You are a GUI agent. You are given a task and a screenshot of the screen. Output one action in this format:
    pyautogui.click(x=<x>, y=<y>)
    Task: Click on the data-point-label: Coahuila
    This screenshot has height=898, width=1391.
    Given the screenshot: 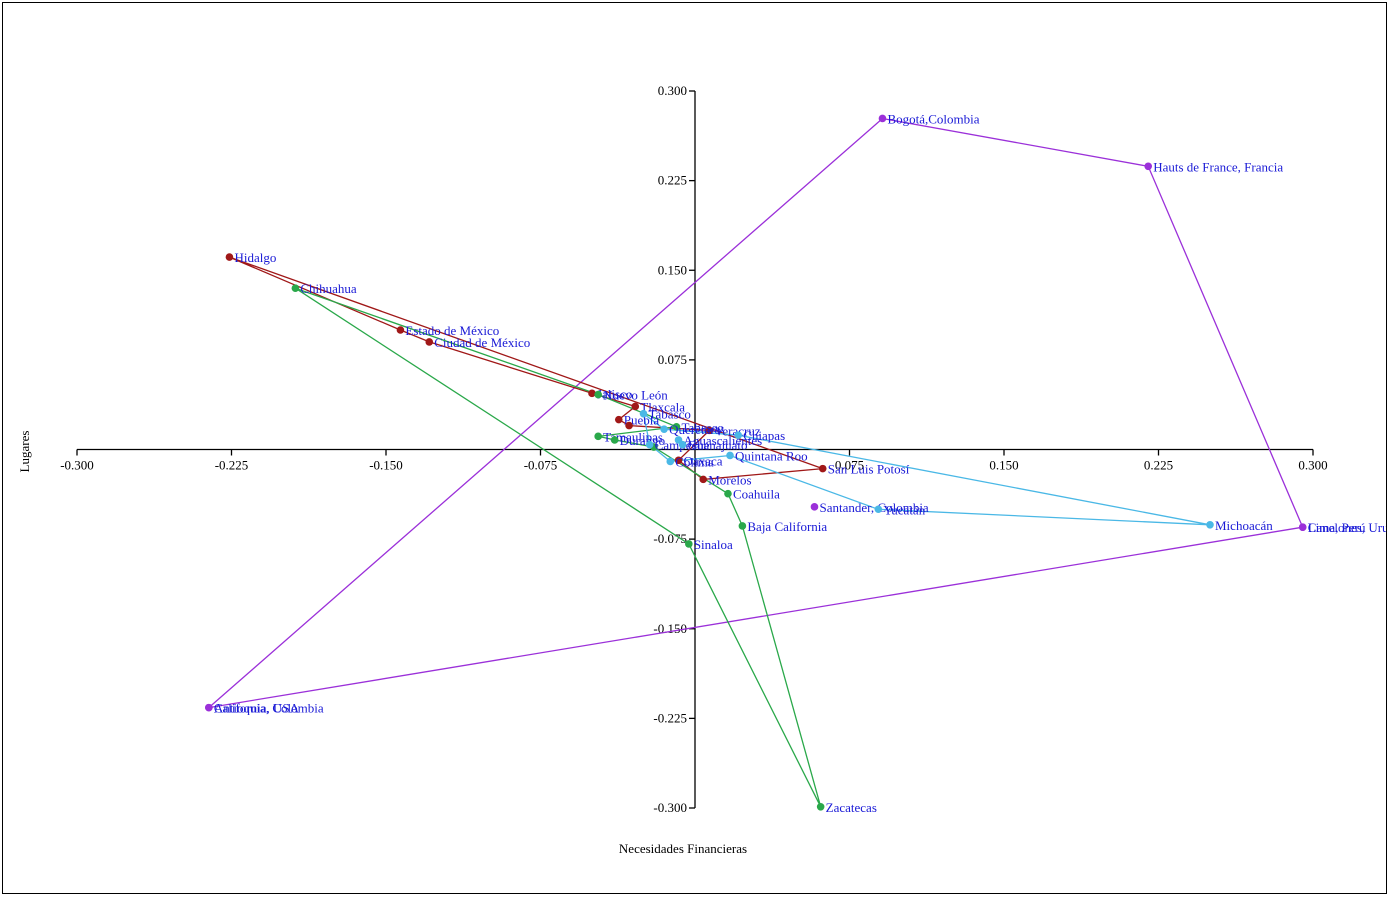 What is the action you would take?
    pyautogui.click(x=756, y=494)
    